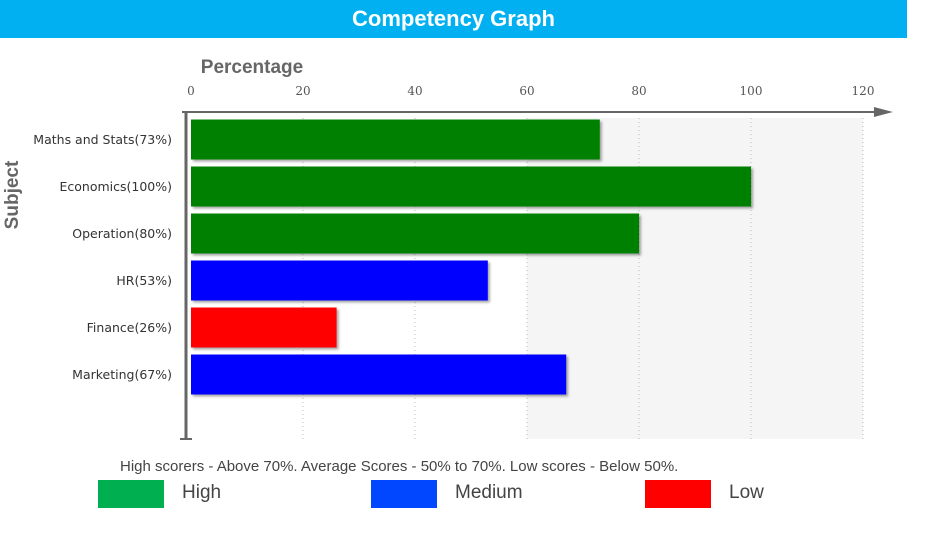 The width and height of the screenshot is (930, 548). Describe the element at coordinates (526, 91) in the screenshot. I see `x-tick-label: 60` at that location.